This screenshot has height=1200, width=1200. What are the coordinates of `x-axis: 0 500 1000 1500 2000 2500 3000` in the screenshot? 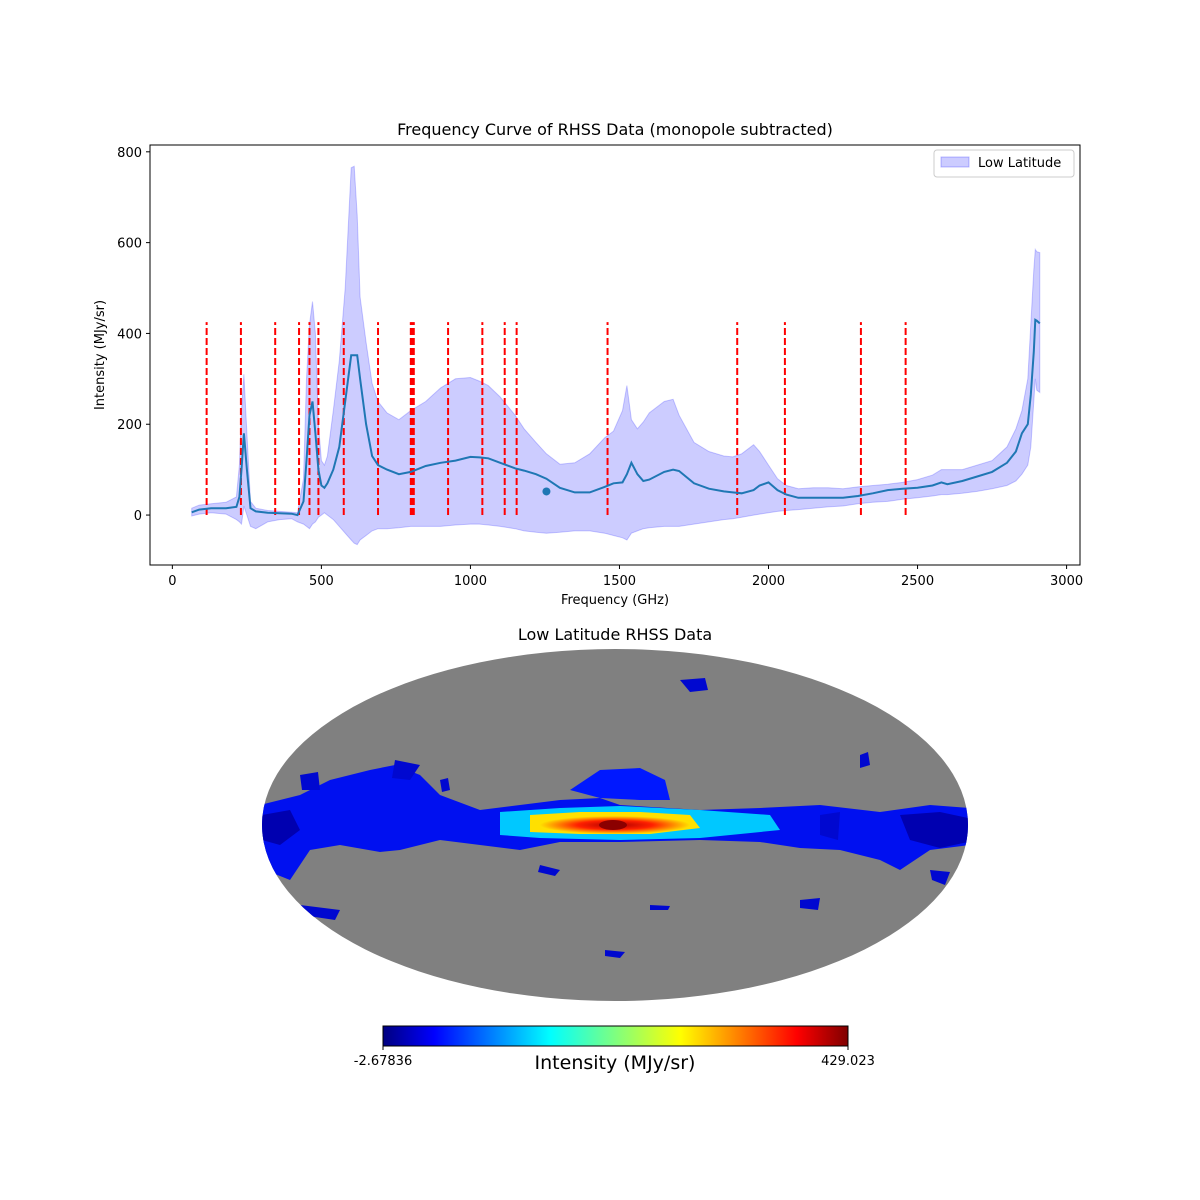 It's located at (625, 577).